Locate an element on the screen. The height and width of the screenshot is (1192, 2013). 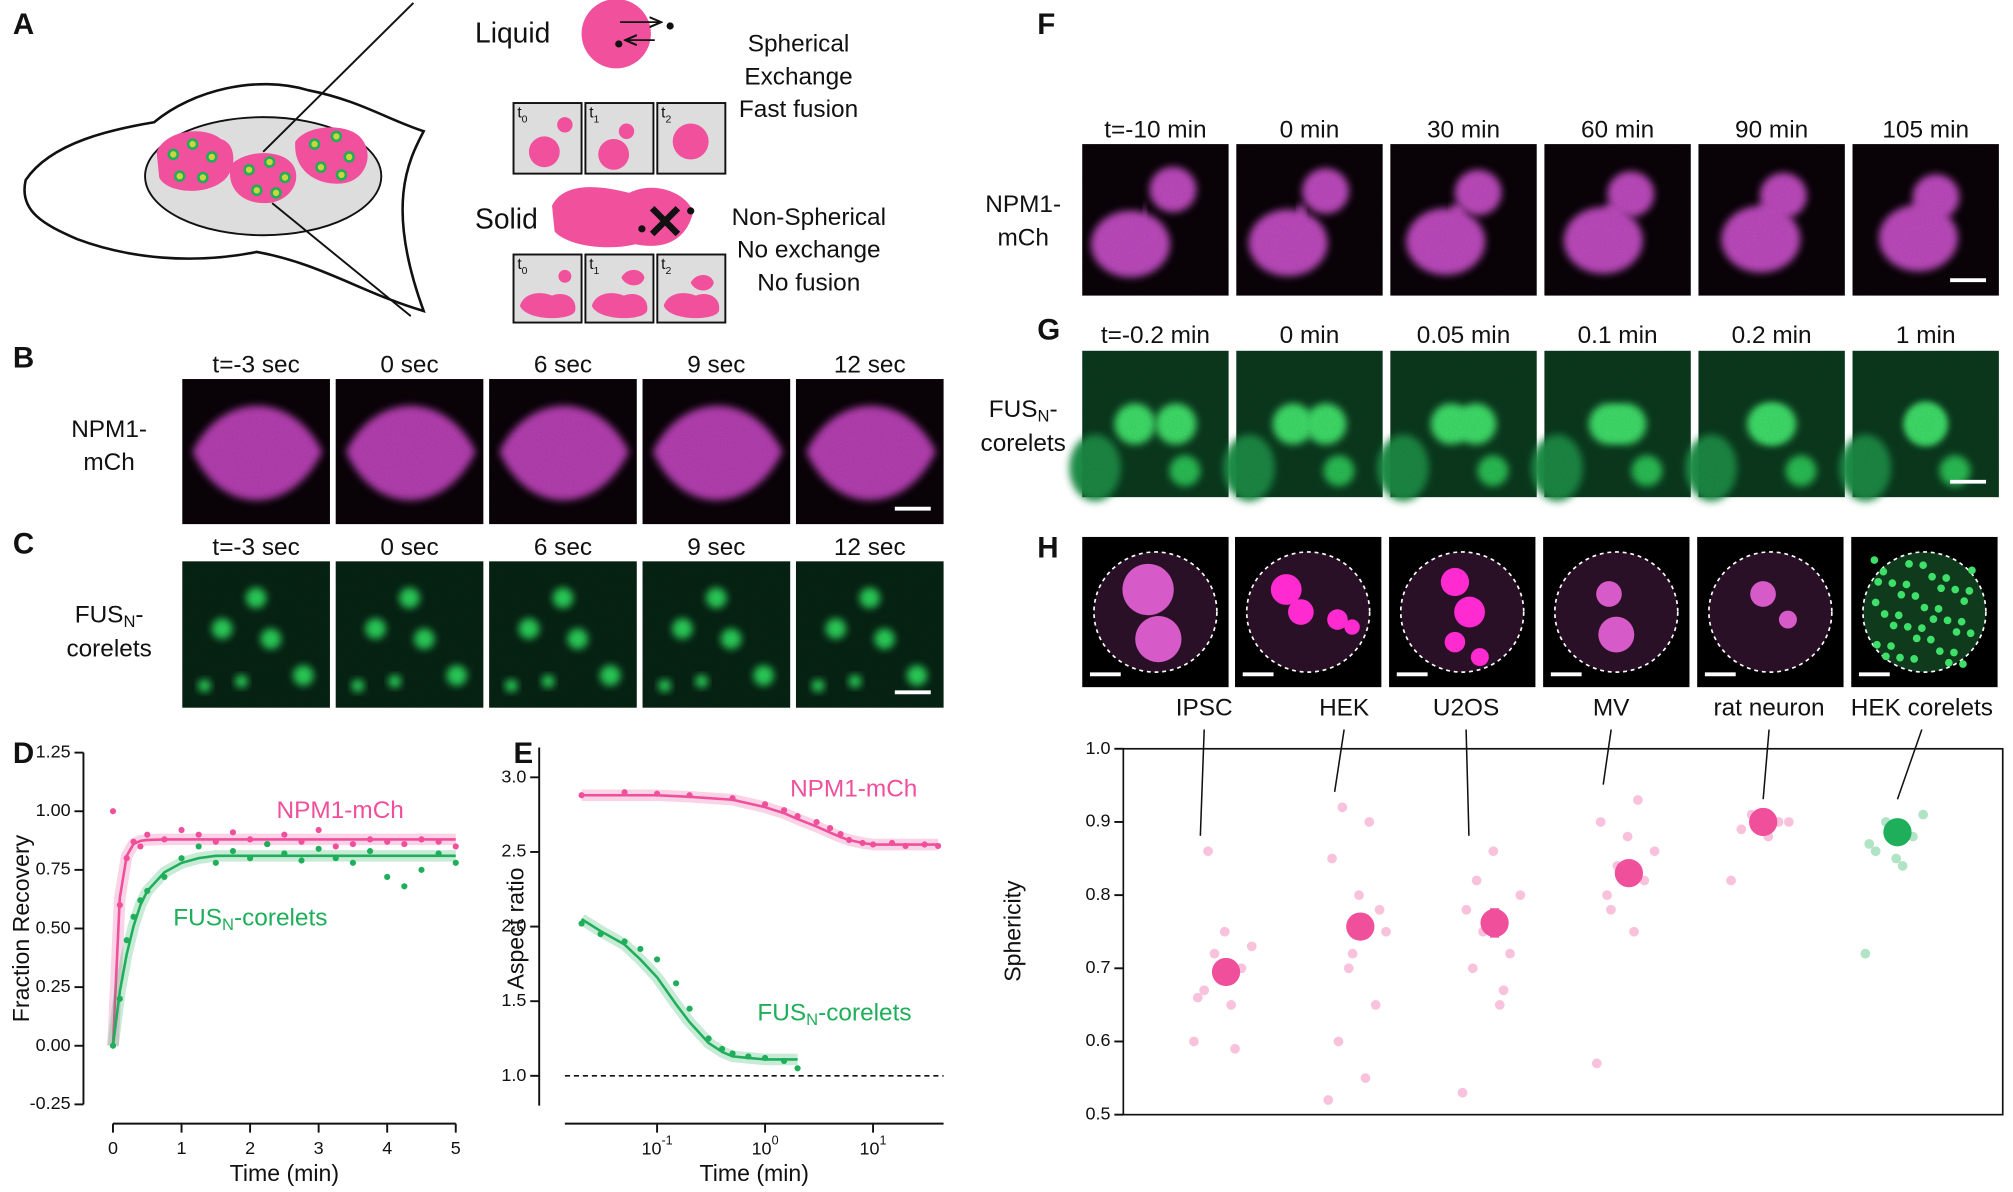
time-label: 9 sec is located at coordinates (716, 547).